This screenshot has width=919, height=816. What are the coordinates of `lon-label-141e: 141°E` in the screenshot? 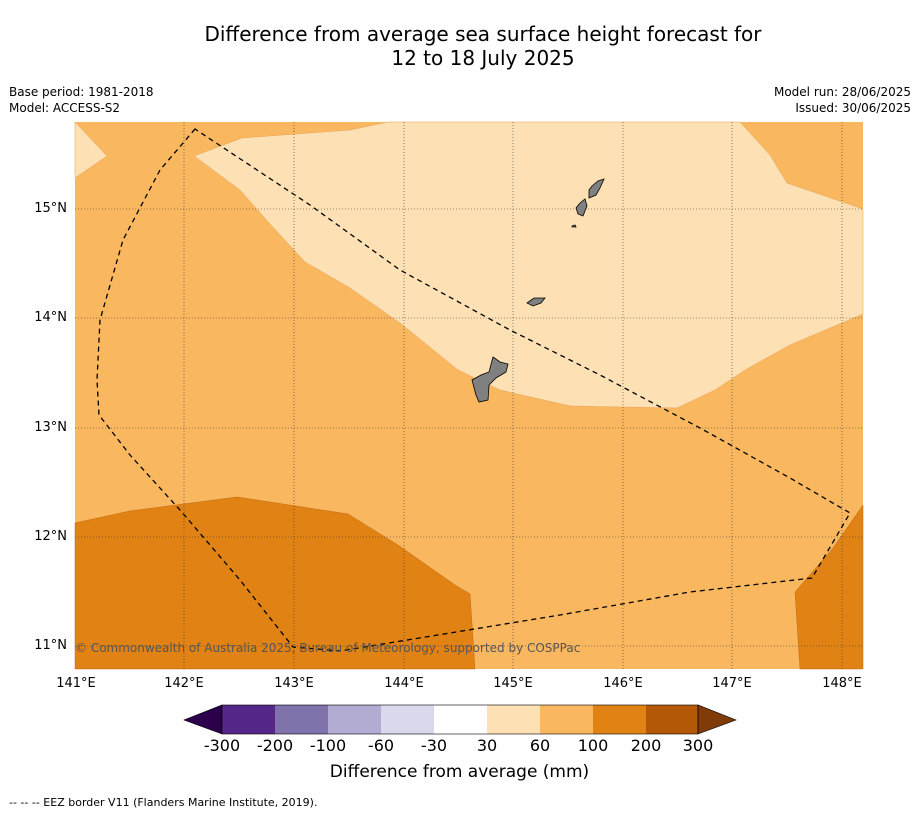 It's located at (76, 683).